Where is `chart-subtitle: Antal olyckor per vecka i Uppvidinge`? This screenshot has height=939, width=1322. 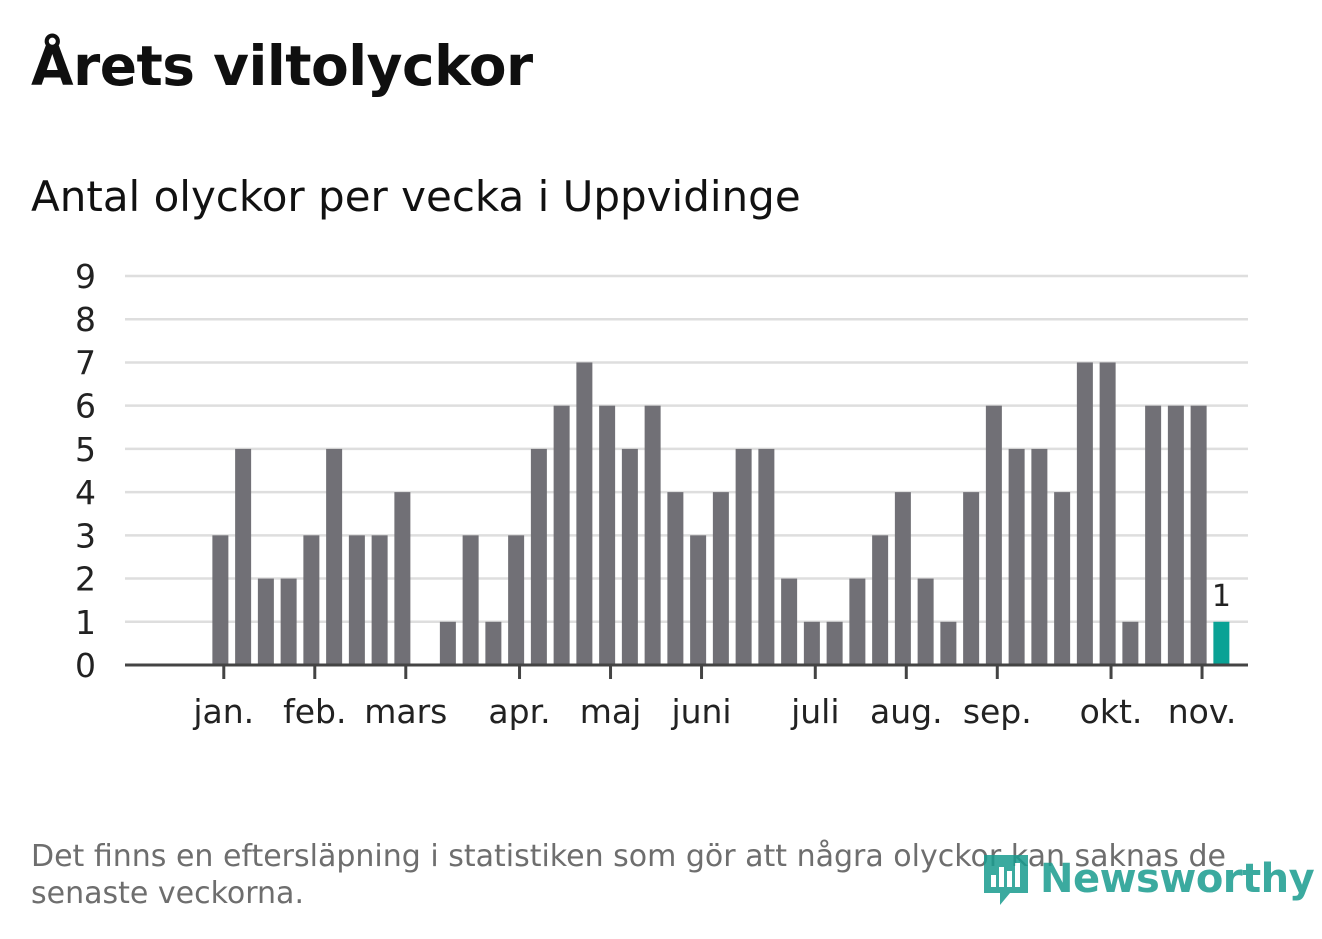 chart-subtitle: Antal olyckor per vecka i Uppvidinge is located at coordinates (416, 196).